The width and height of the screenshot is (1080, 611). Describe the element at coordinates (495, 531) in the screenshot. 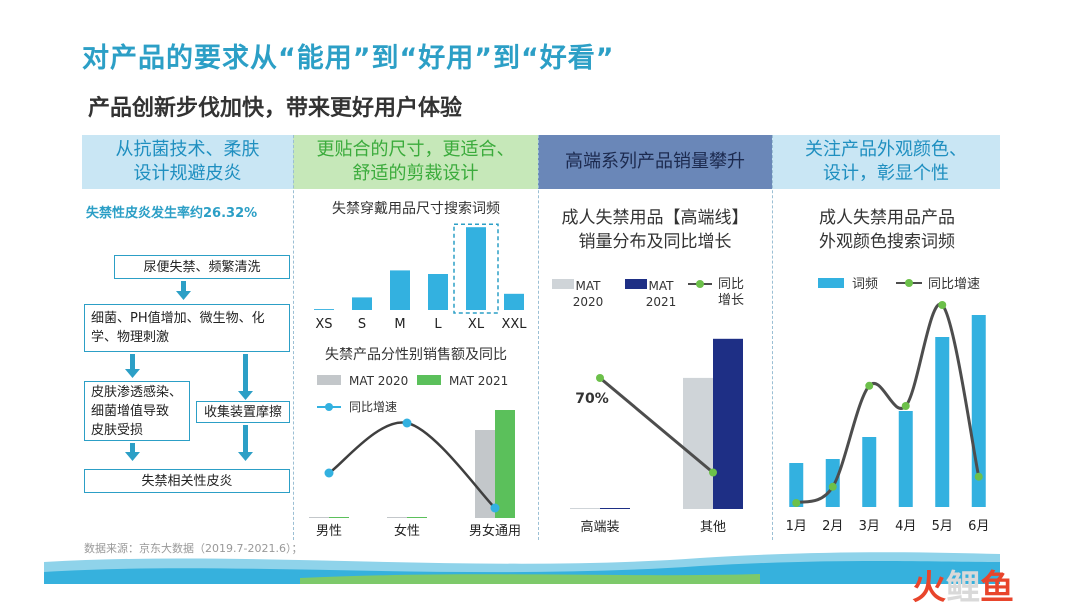

I see `gender-tick-label: 男女通用` at that location.